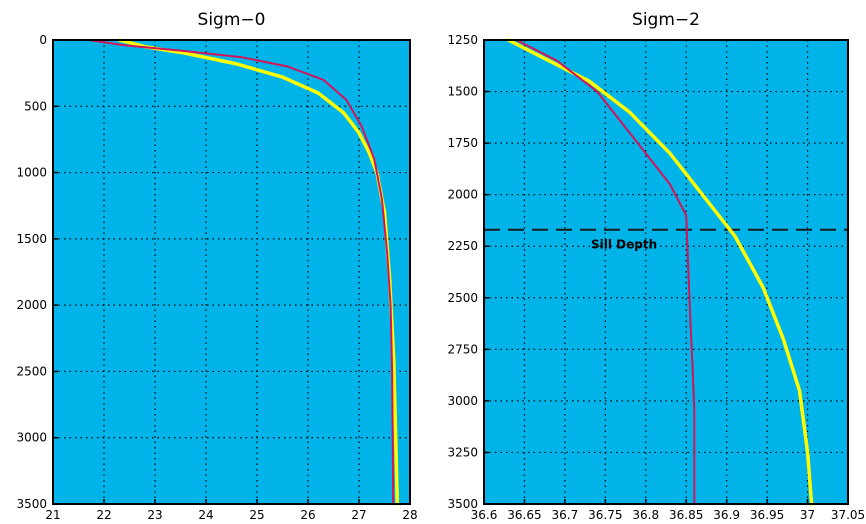  What do you see at coordinates (686, 515) in the screenshot?
I see `x-tick-label: 36.85` at bounding box center [686, 515].